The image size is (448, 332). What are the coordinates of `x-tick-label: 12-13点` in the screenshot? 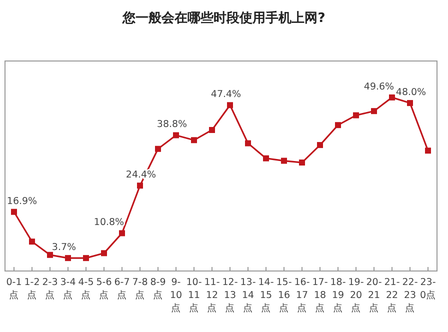 It's located at (230, 295).